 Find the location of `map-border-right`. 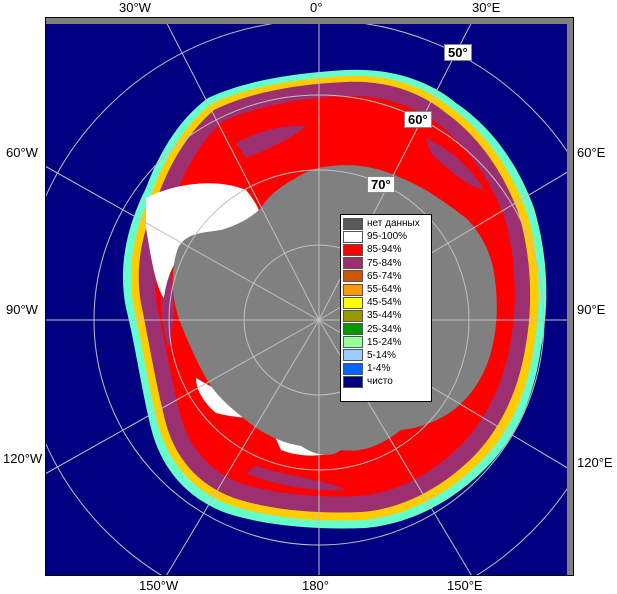

map-border-right is located at coordinates (570, 296).